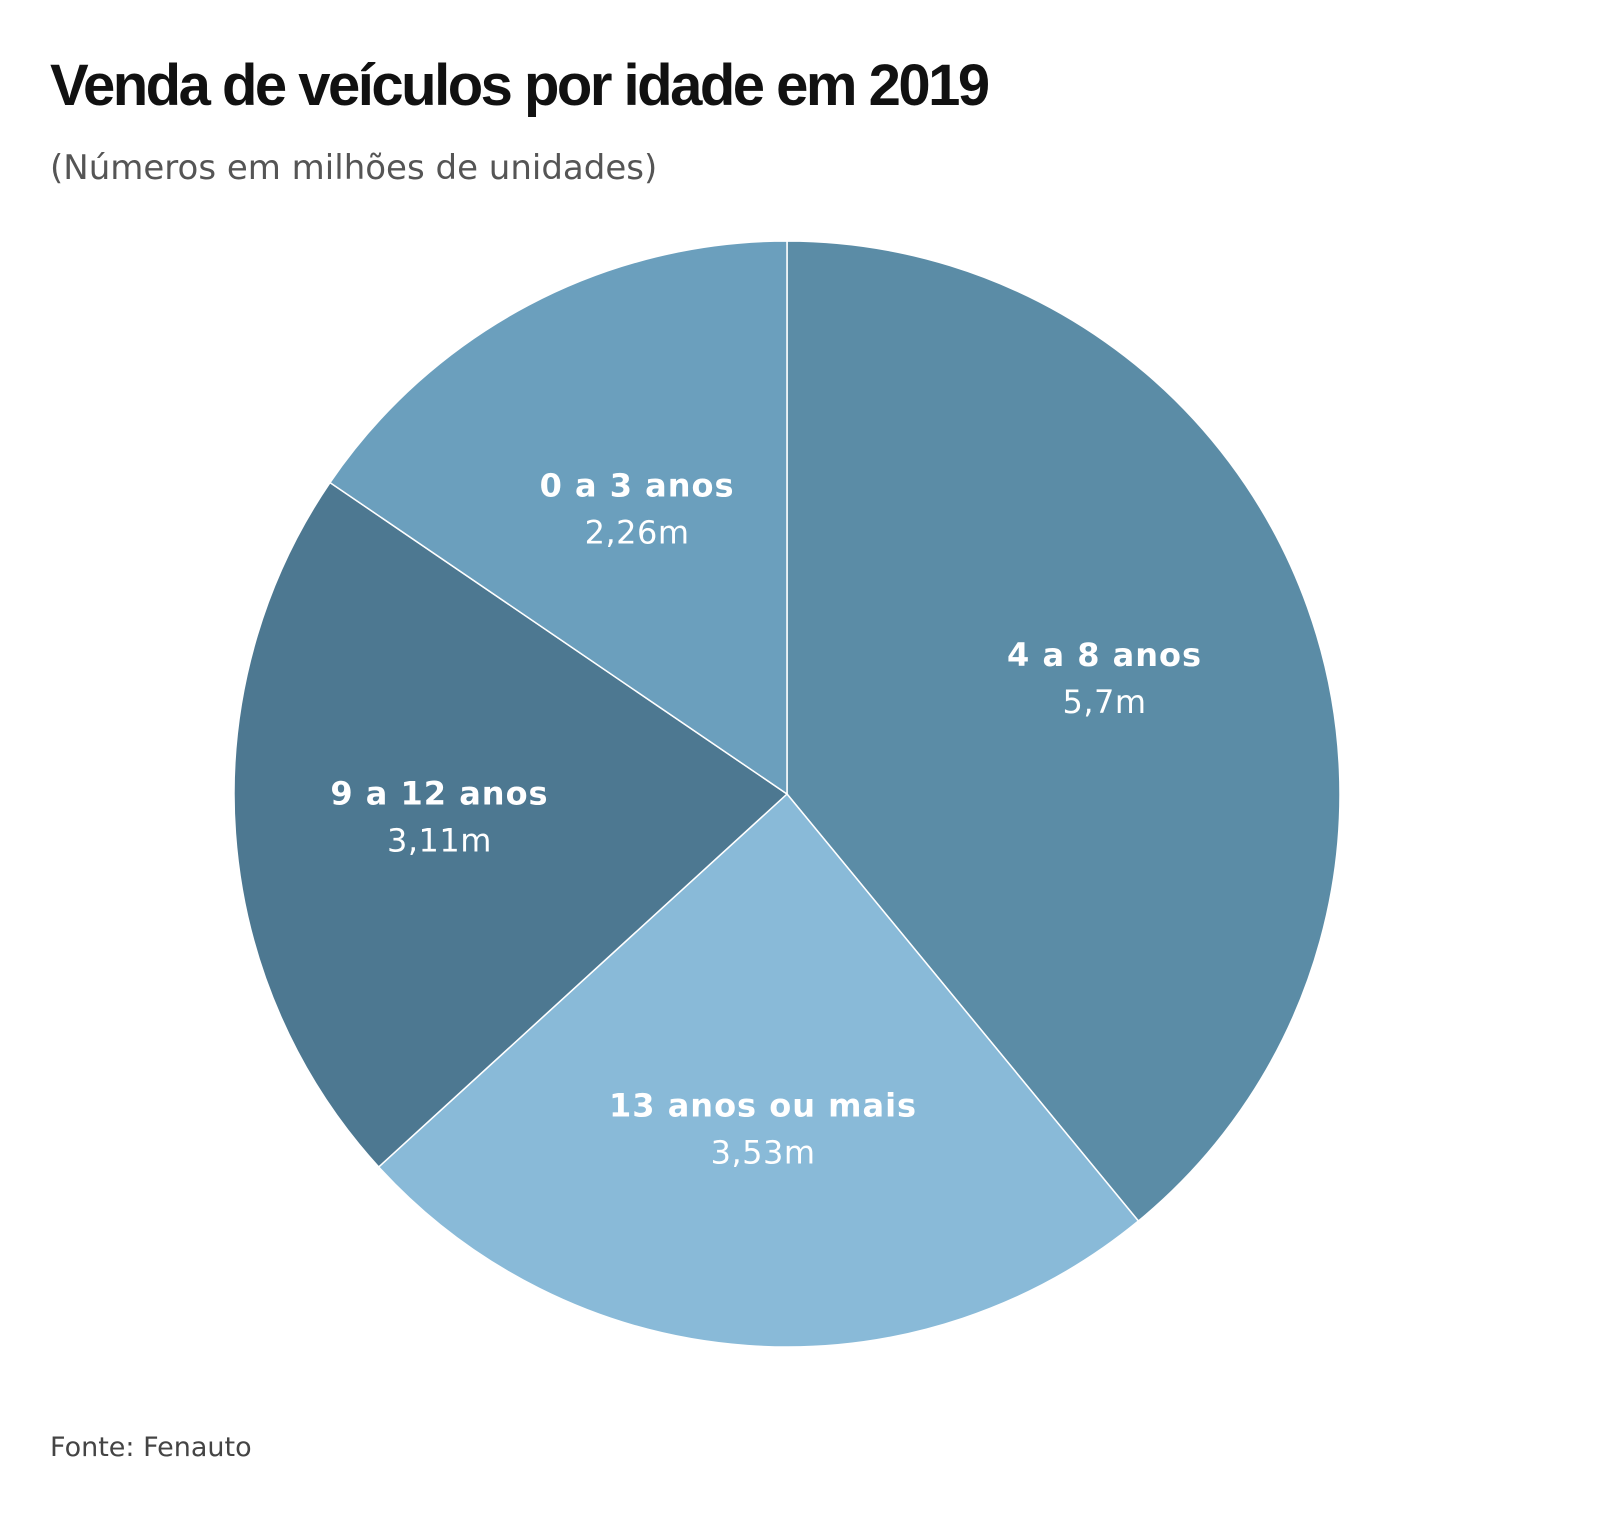 Image resolution: width=1600 pixels, height=1513 pixels. What do you see at coordinates (354, 168) in the screenshot?
I see `chart-subtitle: (Números em milhões de unidades)` at bounding box center [354, 168].